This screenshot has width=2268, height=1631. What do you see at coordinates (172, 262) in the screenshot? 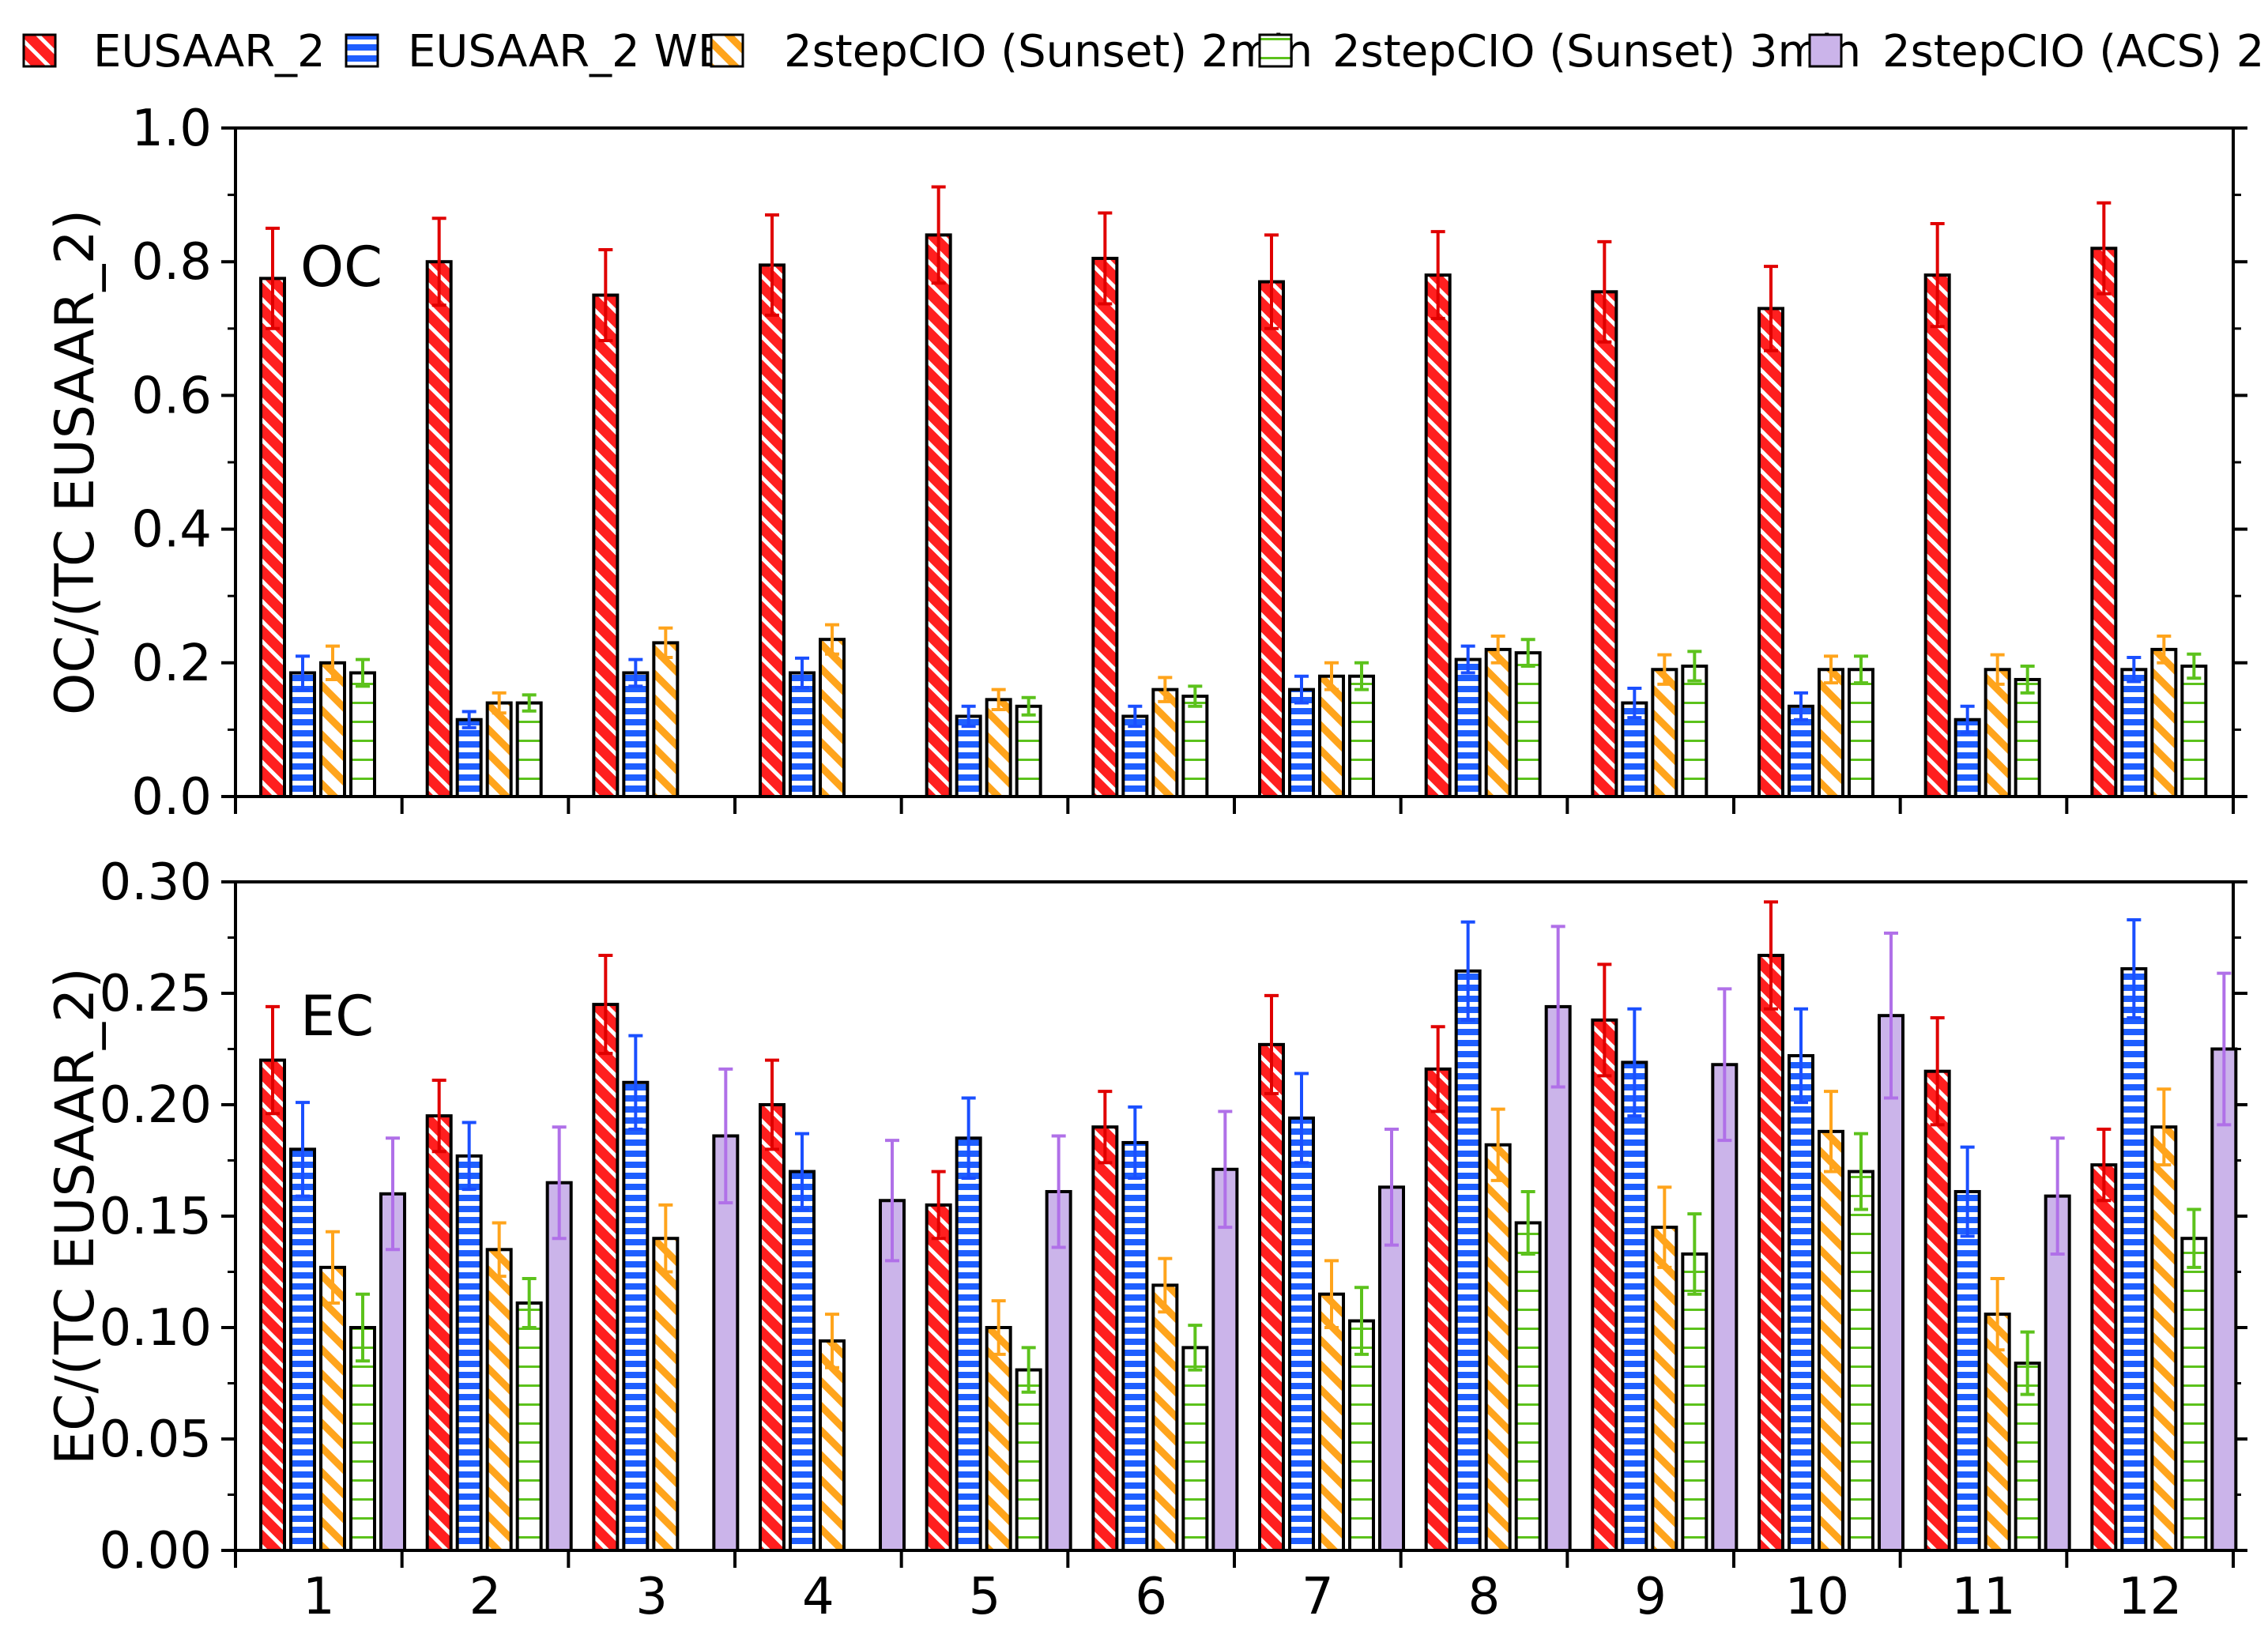
I see `oc-y-tick-label: 0.8` at bounding box center [172, 262].